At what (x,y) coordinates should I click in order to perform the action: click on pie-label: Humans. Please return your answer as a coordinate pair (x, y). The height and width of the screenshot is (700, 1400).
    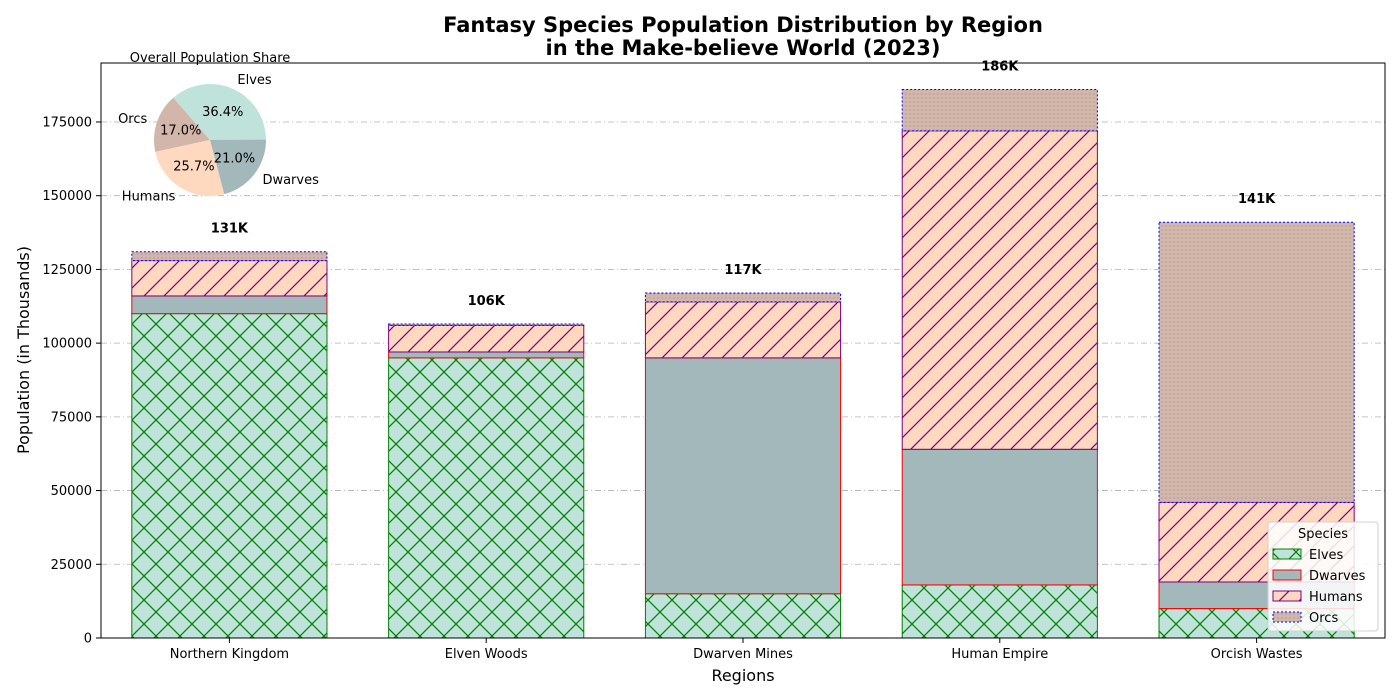
    Looking at the image, I should click on (149, 196).